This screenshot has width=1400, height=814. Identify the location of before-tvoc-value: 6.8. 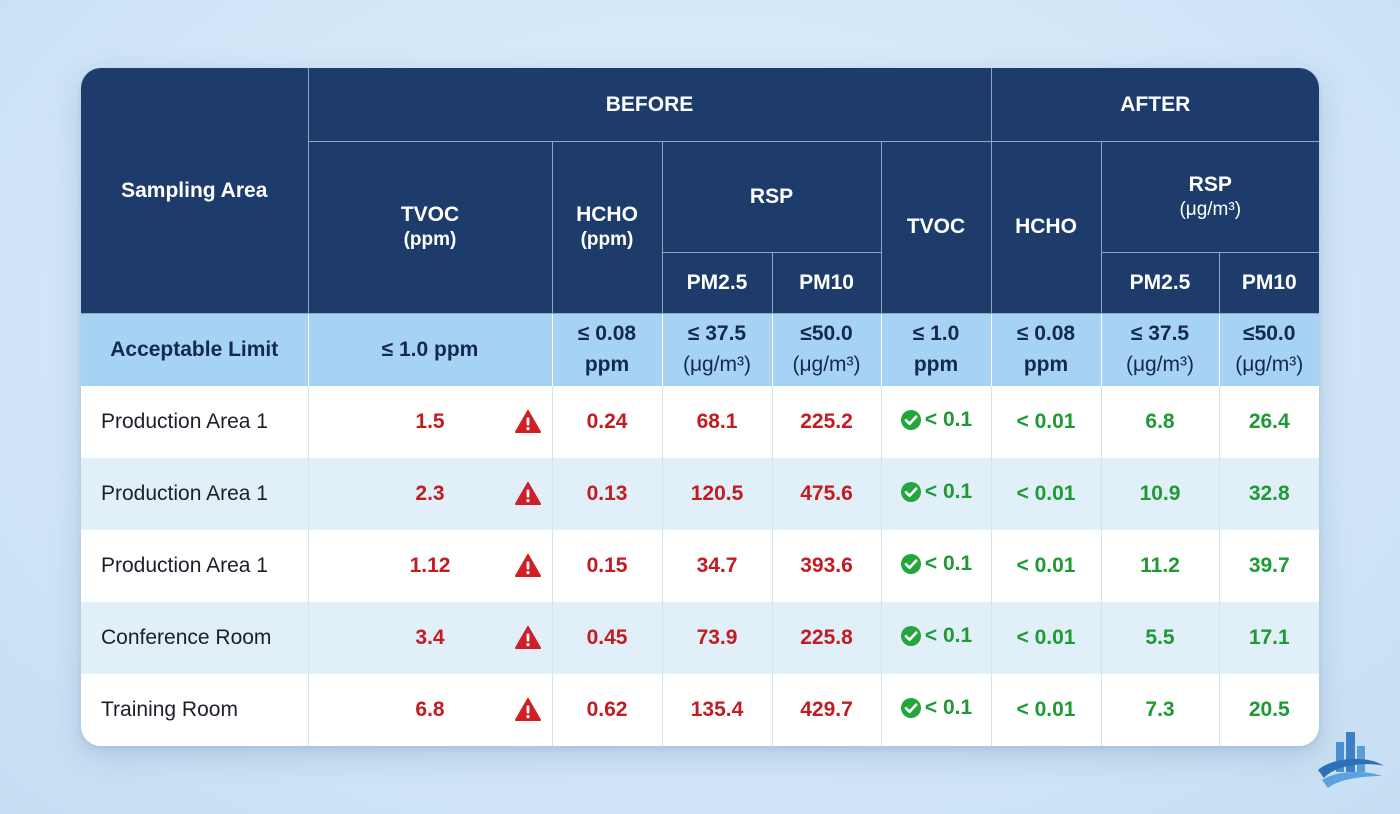
(430, 709).